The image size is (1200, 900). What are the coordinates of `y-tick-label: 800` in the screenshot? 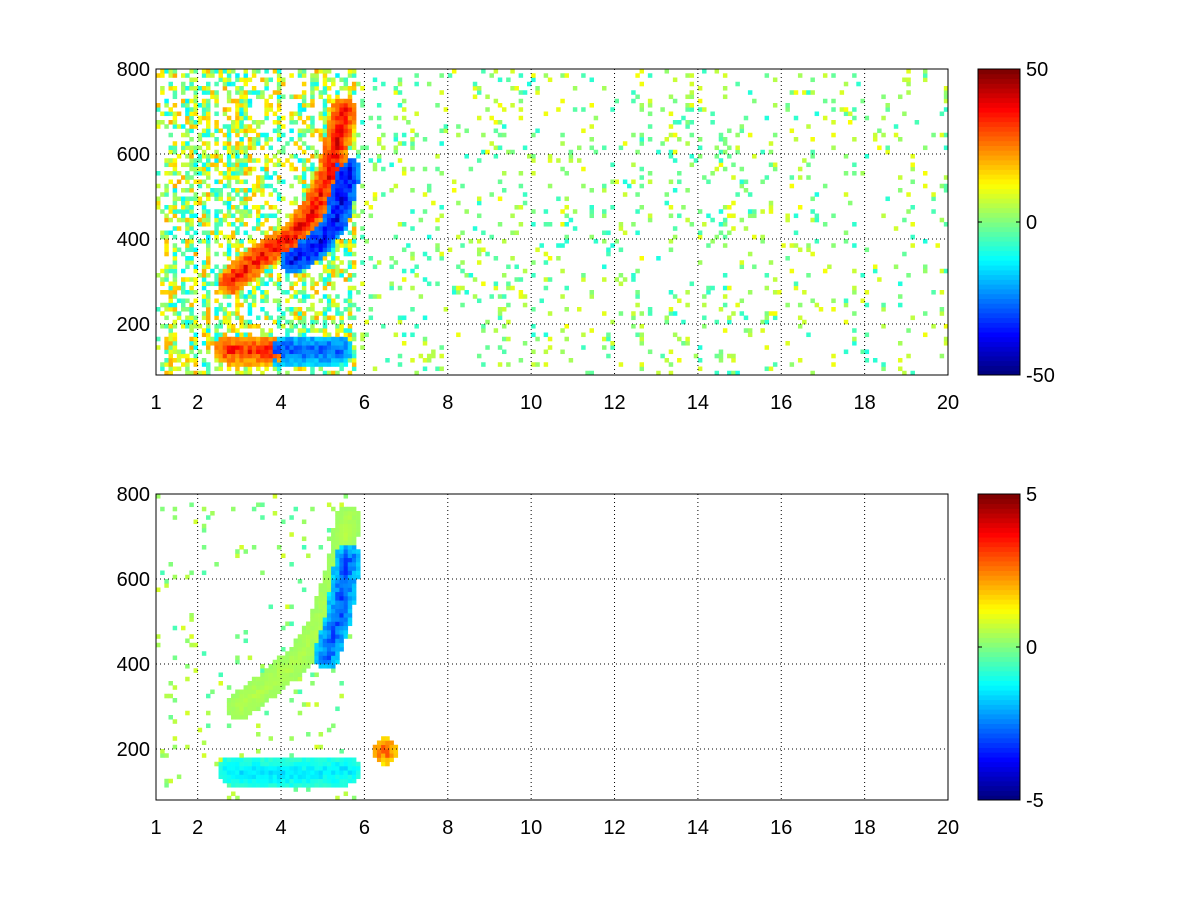 It's located at (133, 495).